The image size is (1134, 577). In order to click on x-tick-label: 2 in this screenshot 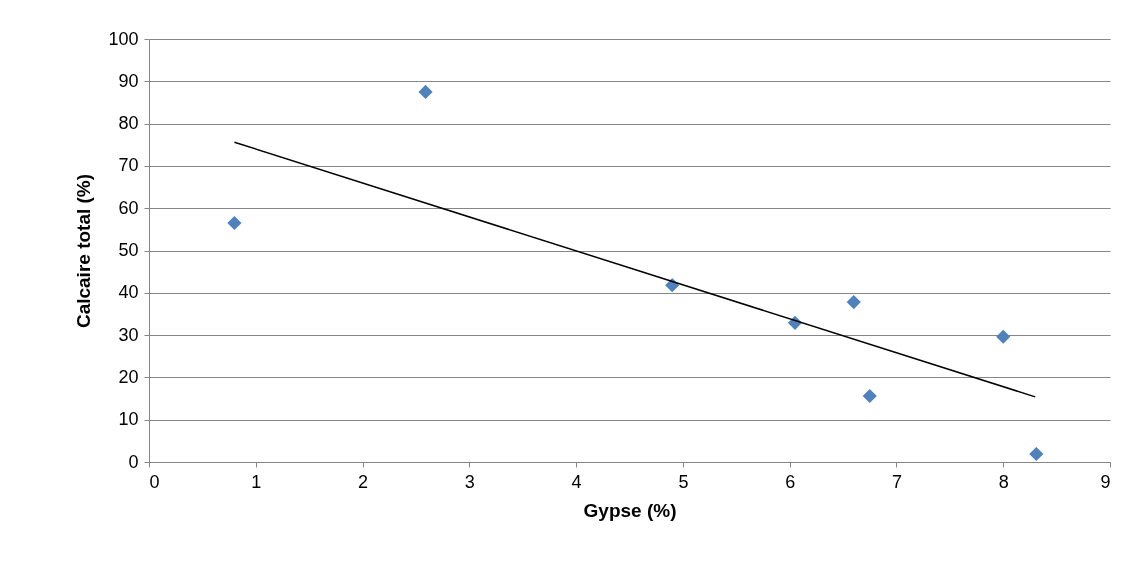, I will do `click(363, 481)`.